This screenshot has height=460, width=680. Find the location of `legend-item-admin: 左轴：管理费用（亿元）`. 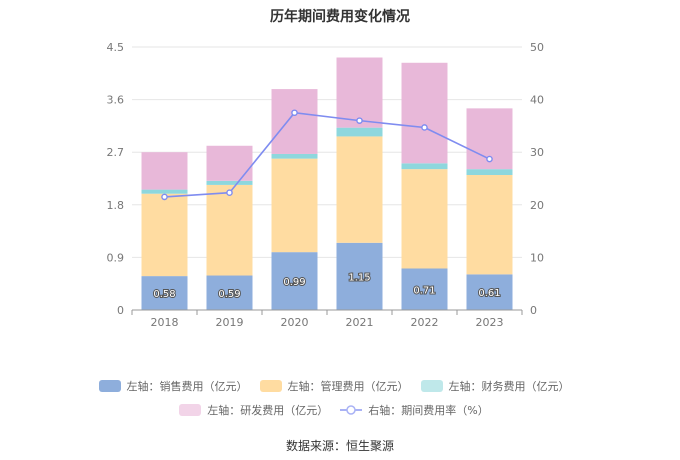

legend-item-admin: 左轴：管理费用（亿元） is located at coordinates (334, 386).